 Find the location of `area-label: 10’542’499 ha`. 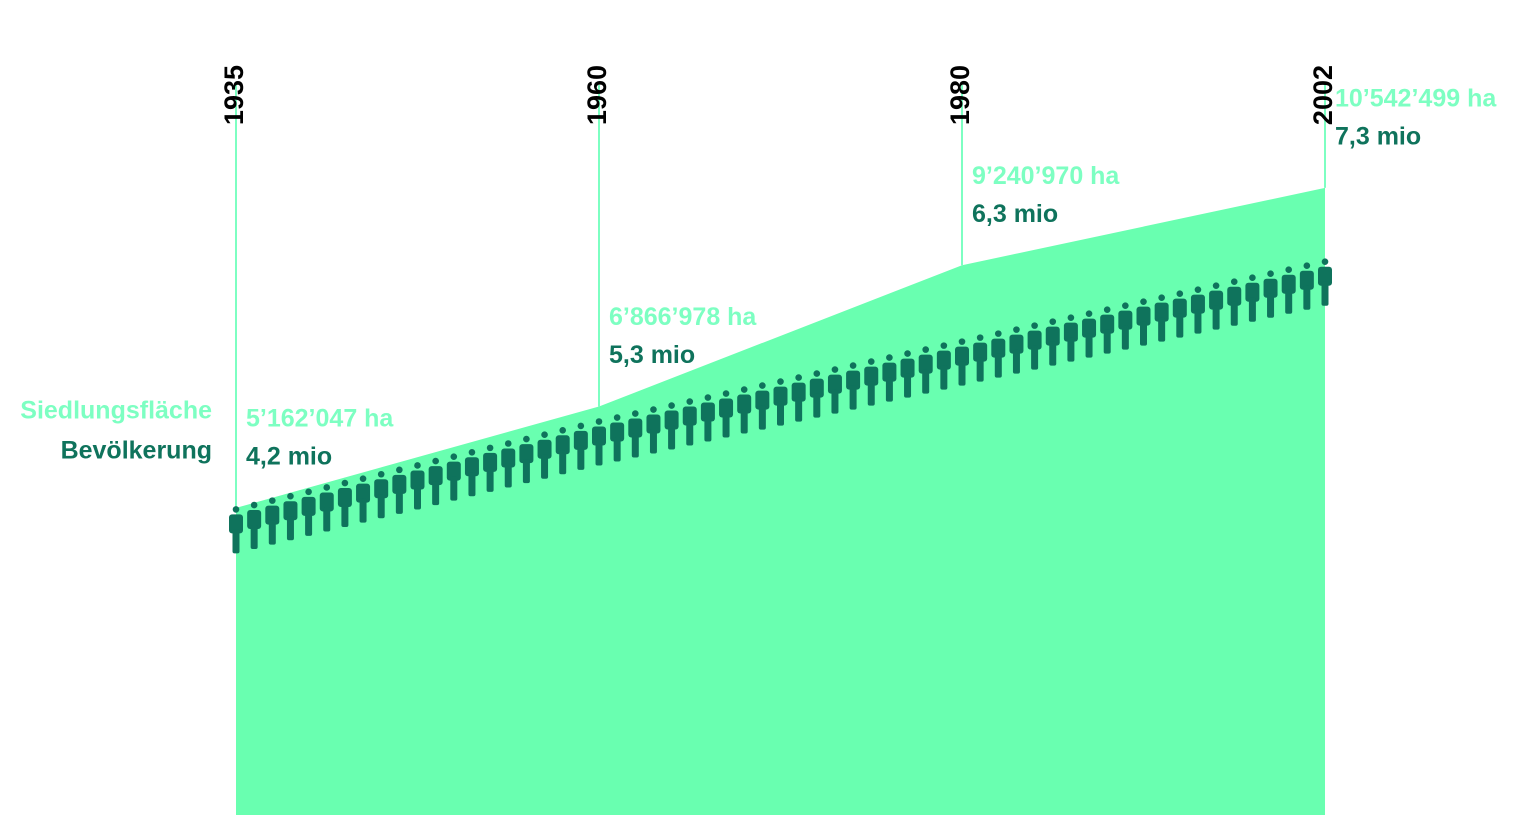

area-label: 10’542’499 ha is located at coordinates (1416, 98).